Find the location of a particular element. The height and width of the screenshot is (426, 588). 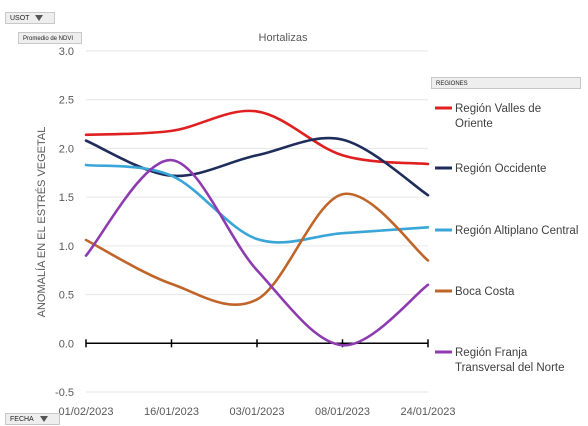

regiones-field-button: REGIONES is located at coordinates (506, 83).